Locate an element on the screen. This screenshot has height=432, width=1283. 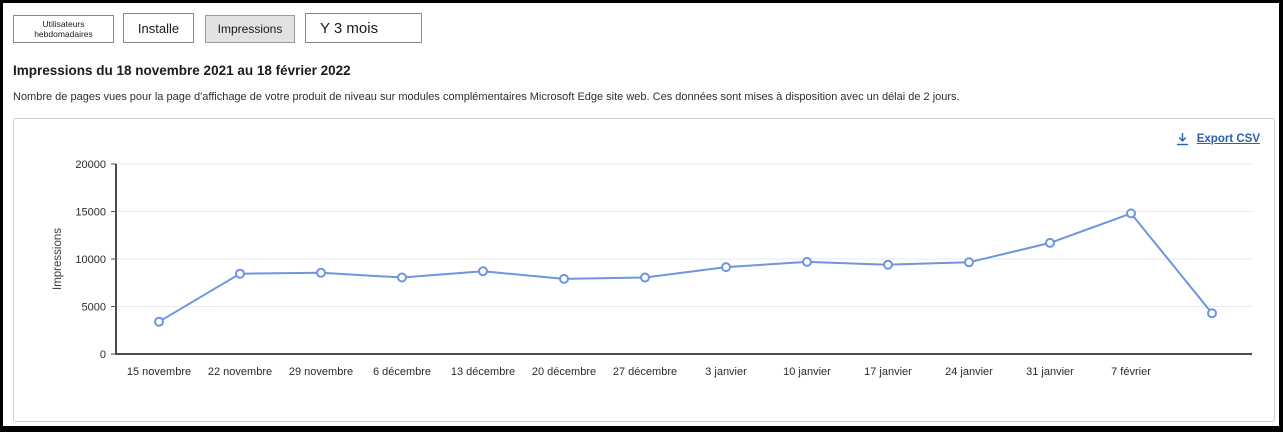
svg-text: 7 février is located at coordinates (1131, 372).